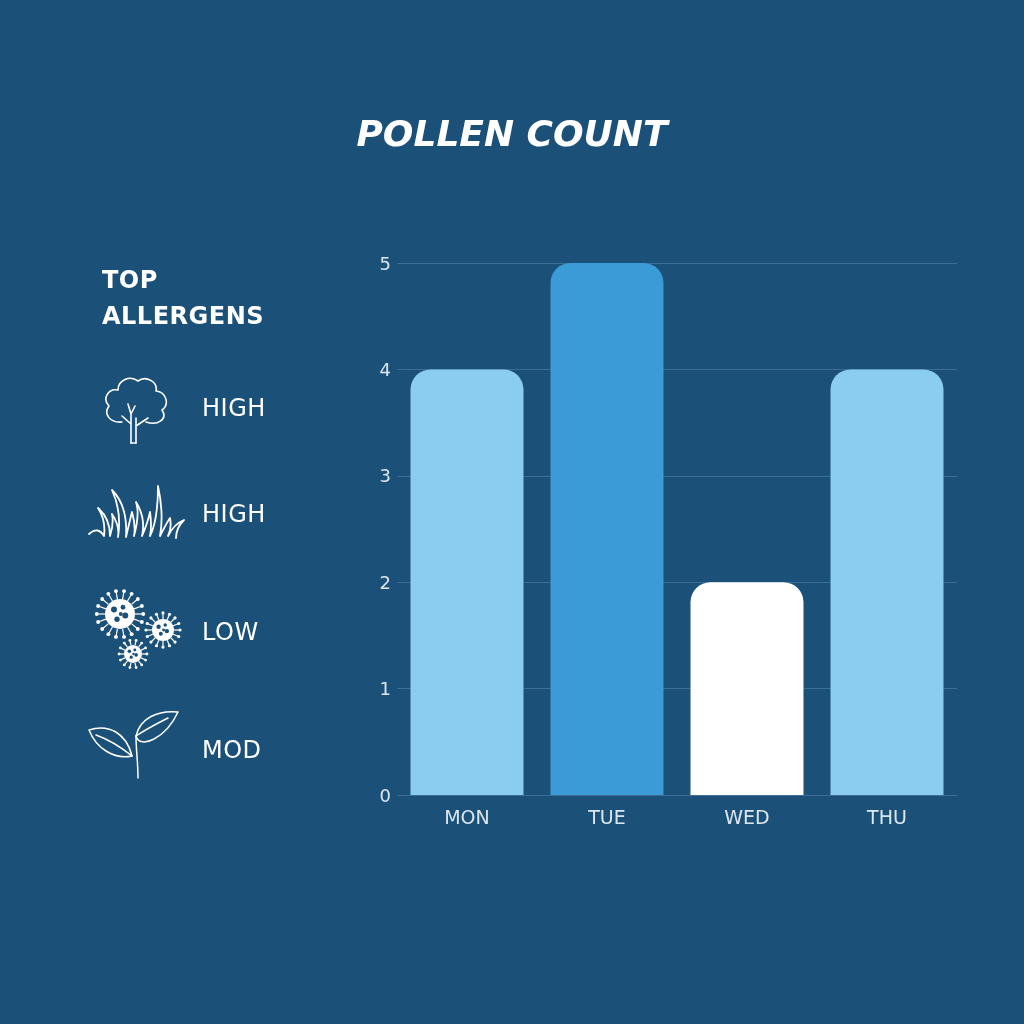 This screenshot has width=1024, height=1024. Describe the element at coordinates (385, 476) in the screenshot. I see `y-tick-label: 3` at that location.